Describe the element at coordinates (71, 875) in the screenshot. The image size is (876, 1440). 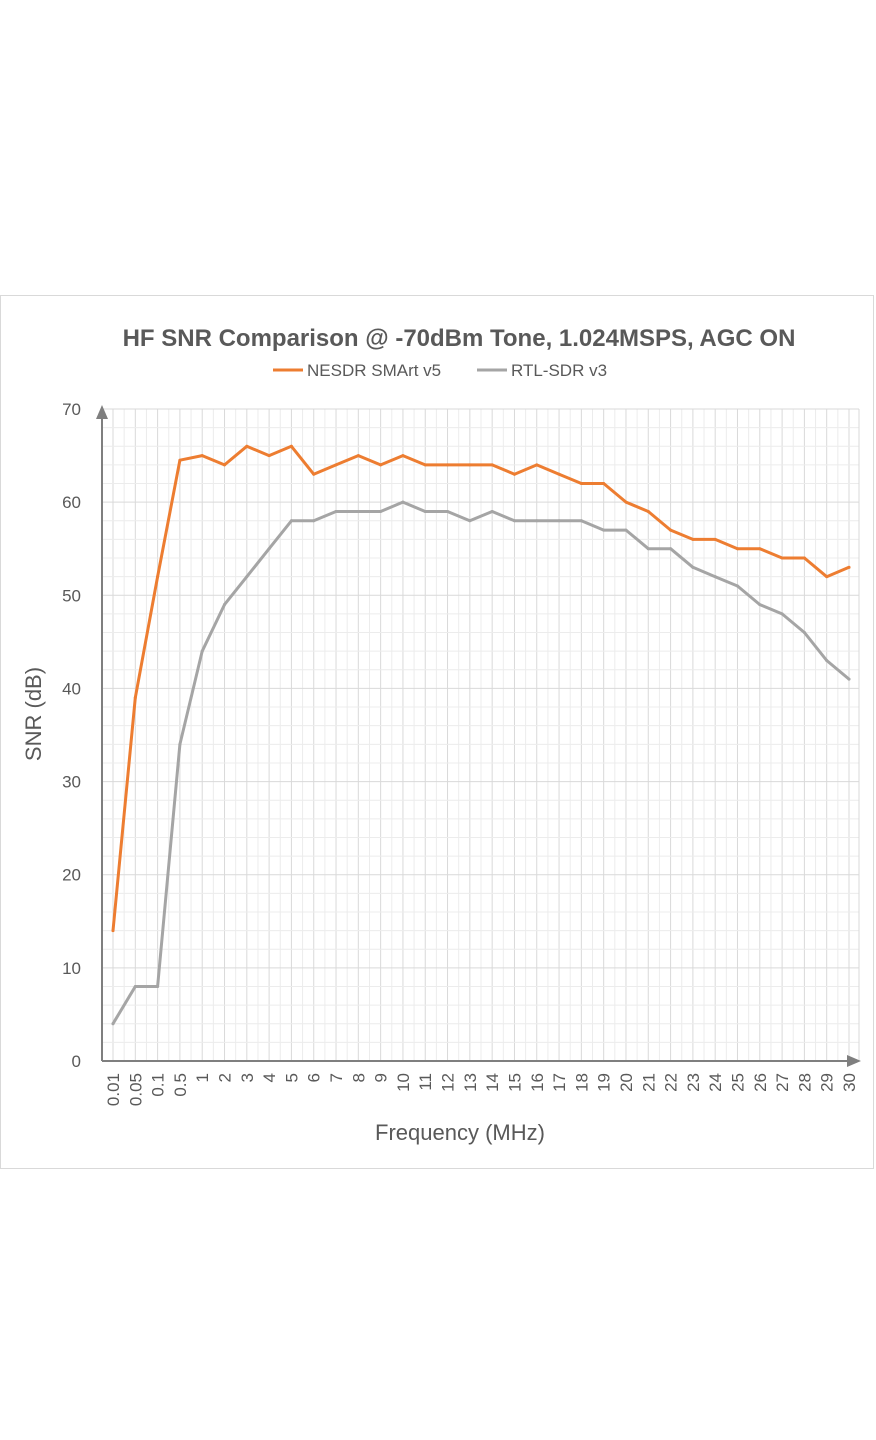
I see `y-tick-label: 20` at that location.